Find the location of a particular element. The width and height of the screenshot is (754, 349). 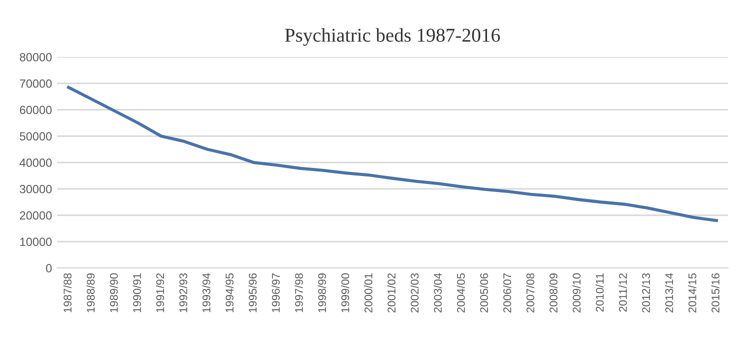

x-tick-label: 2012/13 is located at coordinates (646, 292).